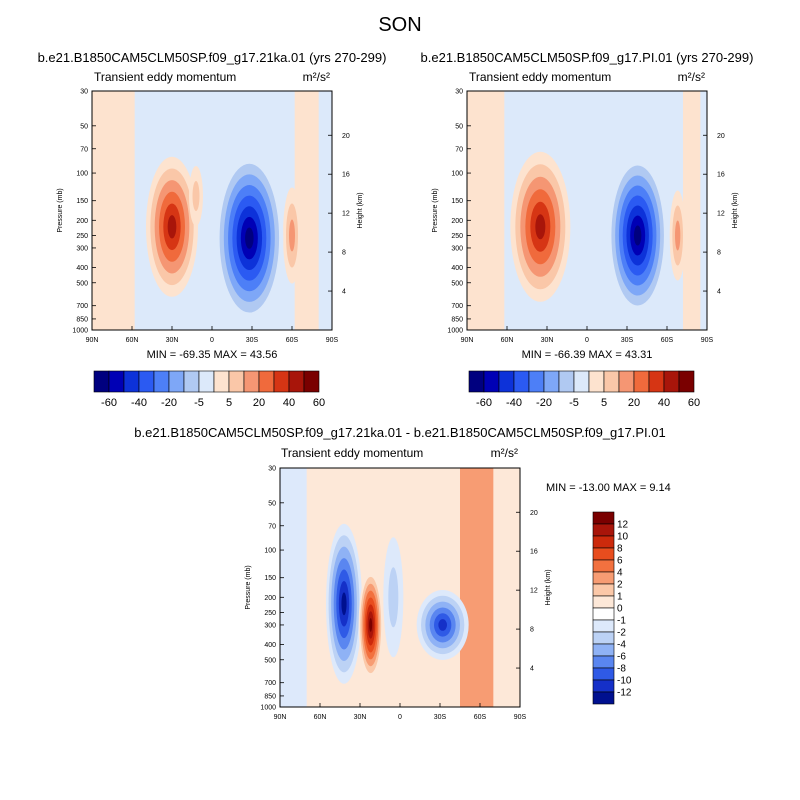 Image resolution: width=800 pixels, height=800 pixels. What do you see at coordinates (621, 645) in the screenshot?
I see `colorbar-label: -4` at bounding box center [621, 645].